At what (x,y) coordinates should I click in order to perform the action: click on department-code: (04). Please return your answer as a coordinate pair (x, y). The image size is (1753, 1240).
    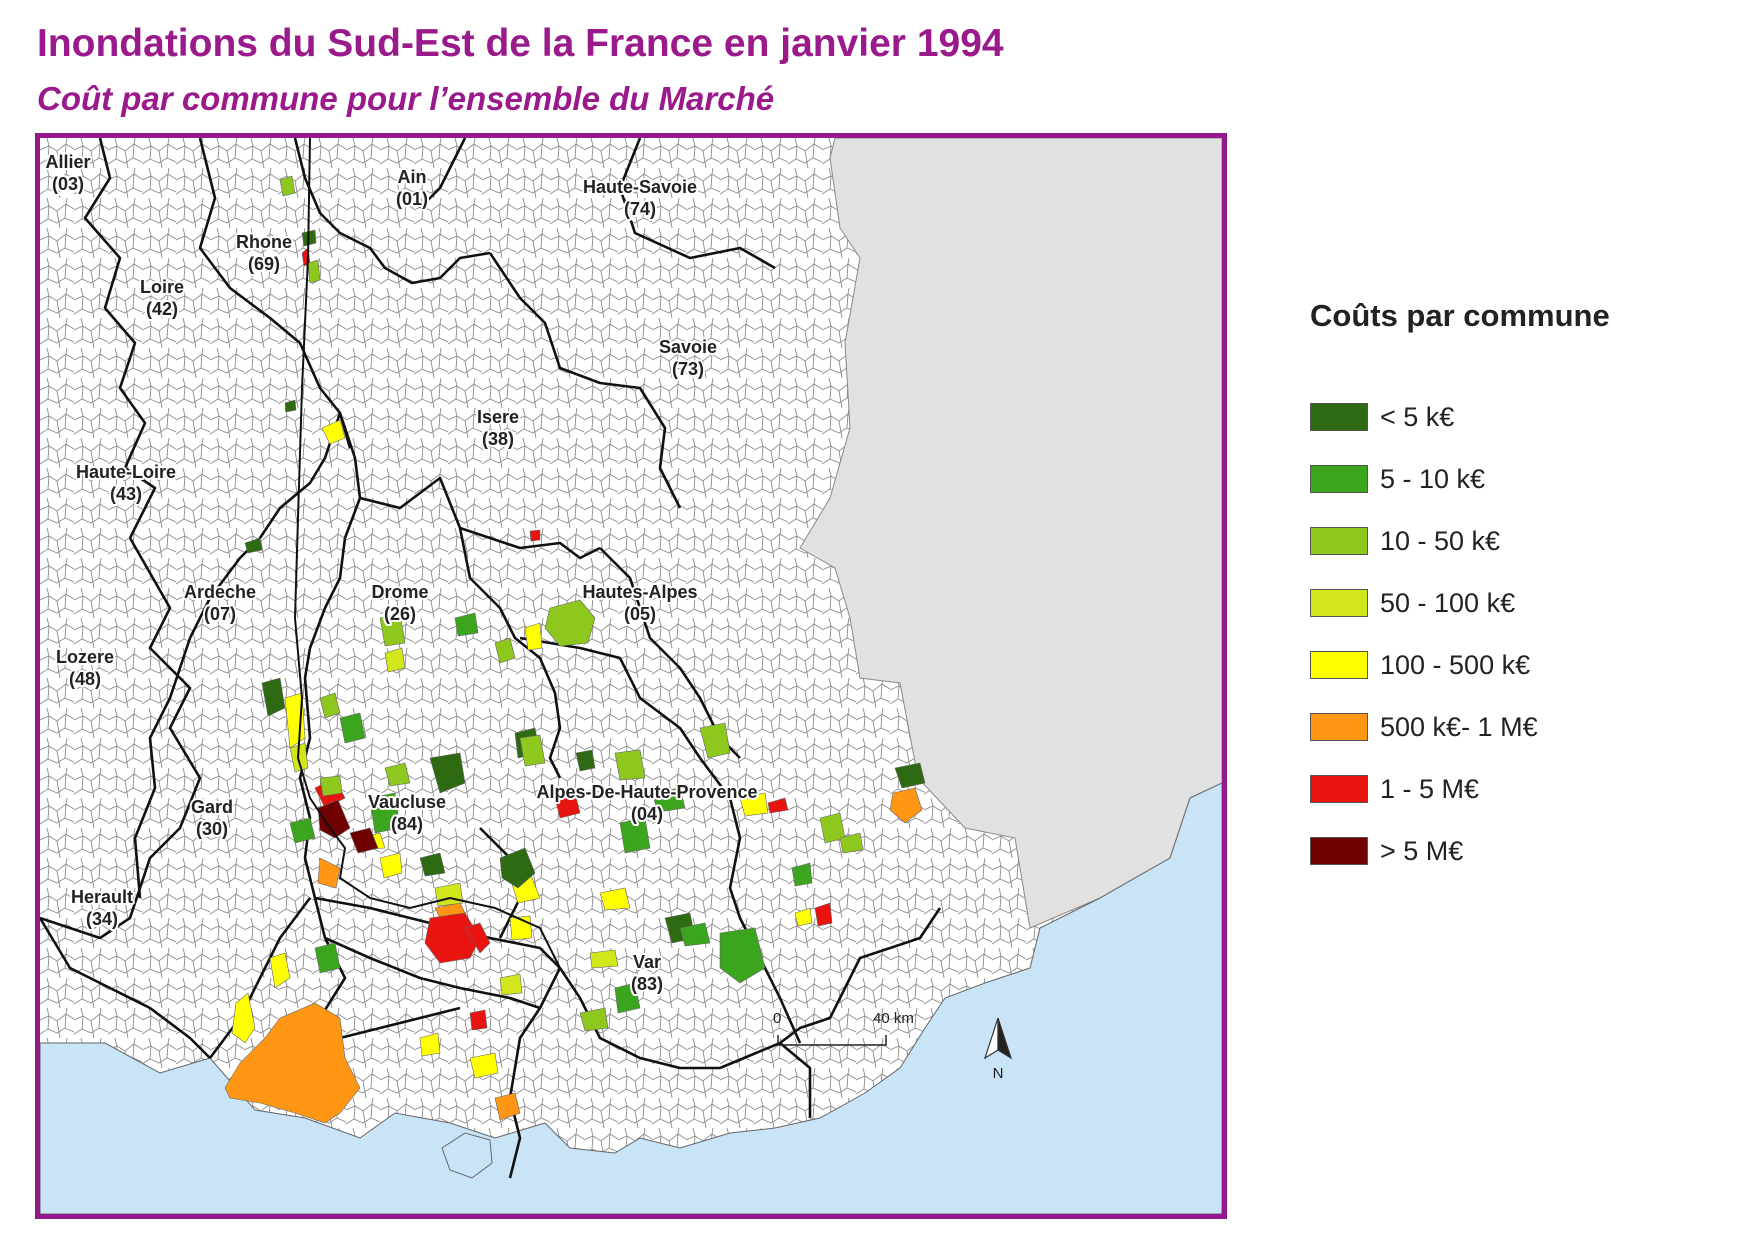
    Looking at the image, I should click on (647, 814).